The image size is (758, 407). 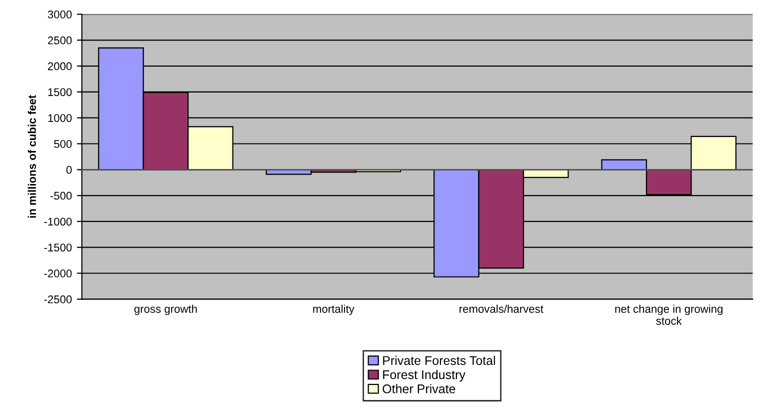 What do you see at coordinates (32, 156) in the screenshot?
I see `y-axis-title: in millions of cubic feet` at bounding box center [32, 156].